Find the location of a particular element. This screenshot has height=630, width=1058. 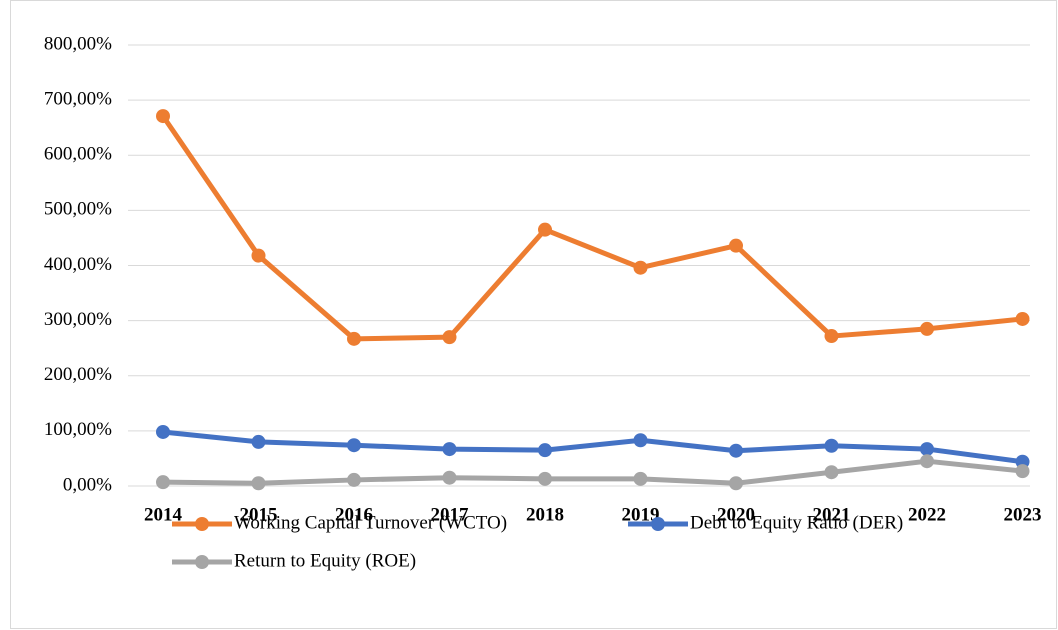

y-tick-label: 100,00% is located at coordinates (78, 429).